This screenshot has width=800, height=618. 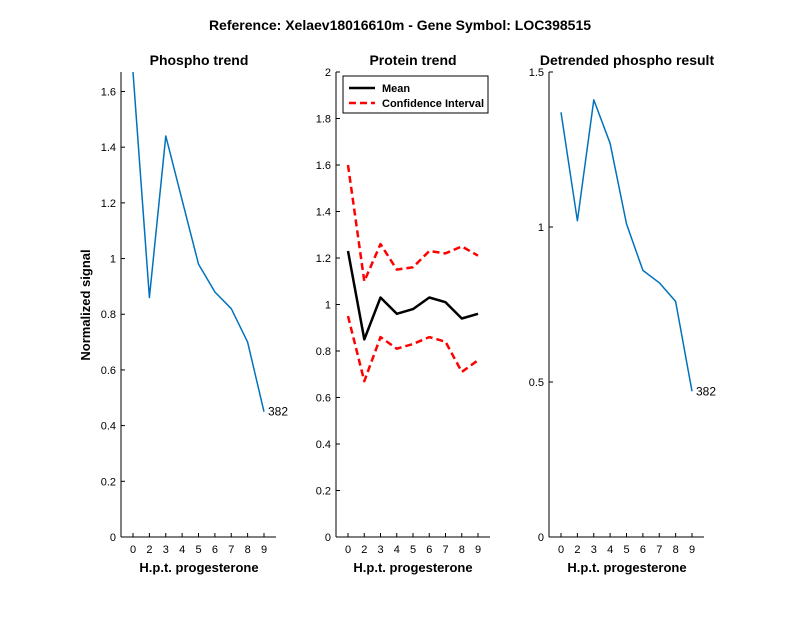 I want to click on panel-3-endpoint-label: 382, so click(x=706, y=391).